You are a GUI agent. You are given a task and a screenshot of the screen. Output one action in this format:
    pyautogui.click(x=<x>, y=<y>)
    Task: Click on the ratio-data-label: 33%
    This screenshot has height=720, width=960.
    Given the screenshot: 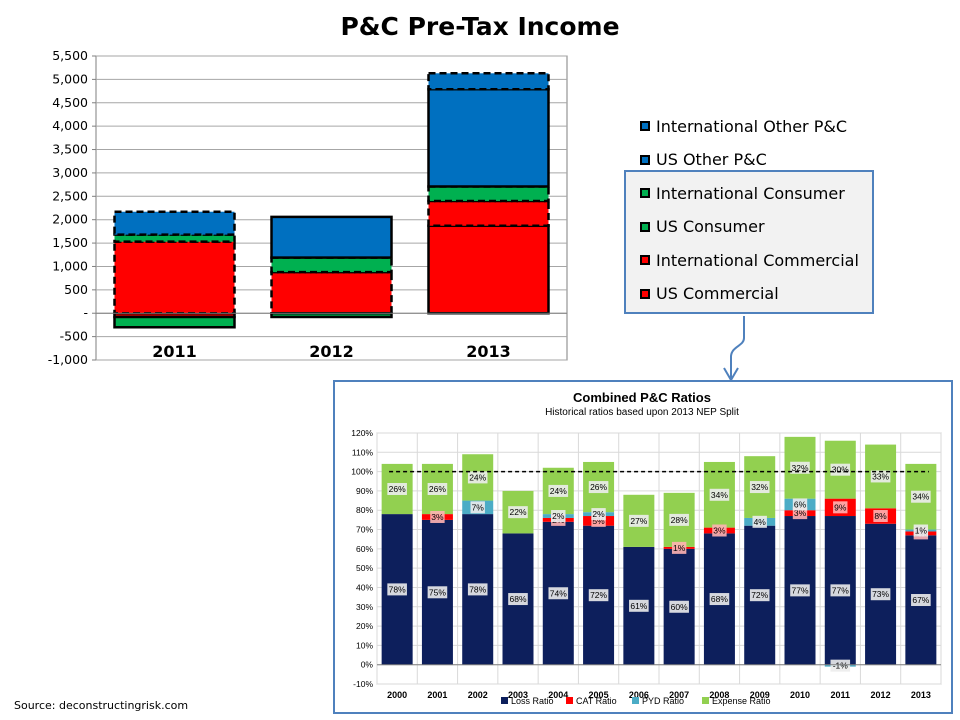 What is the action you would take?
    pyautogui.click(x=880, y=476)
    